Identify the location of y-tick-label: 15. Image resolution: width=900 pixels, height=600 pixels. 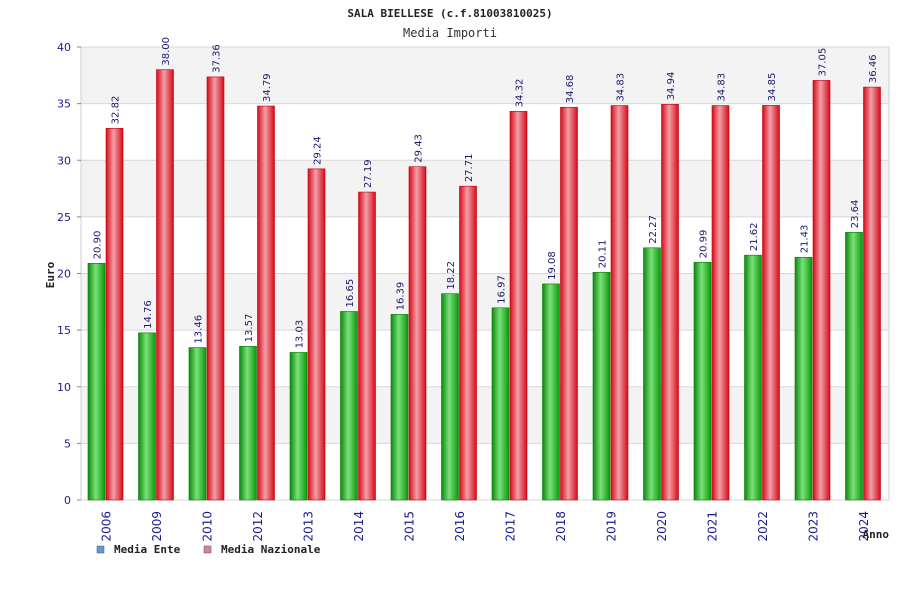
(64, 330).